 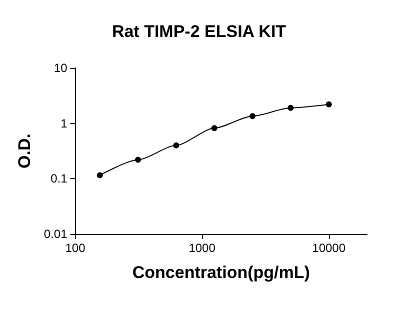 What do you see at coordinates (329, 248) in the screenshot?
I see `x-tick-label: 10000` at bounding box center [329, 248].